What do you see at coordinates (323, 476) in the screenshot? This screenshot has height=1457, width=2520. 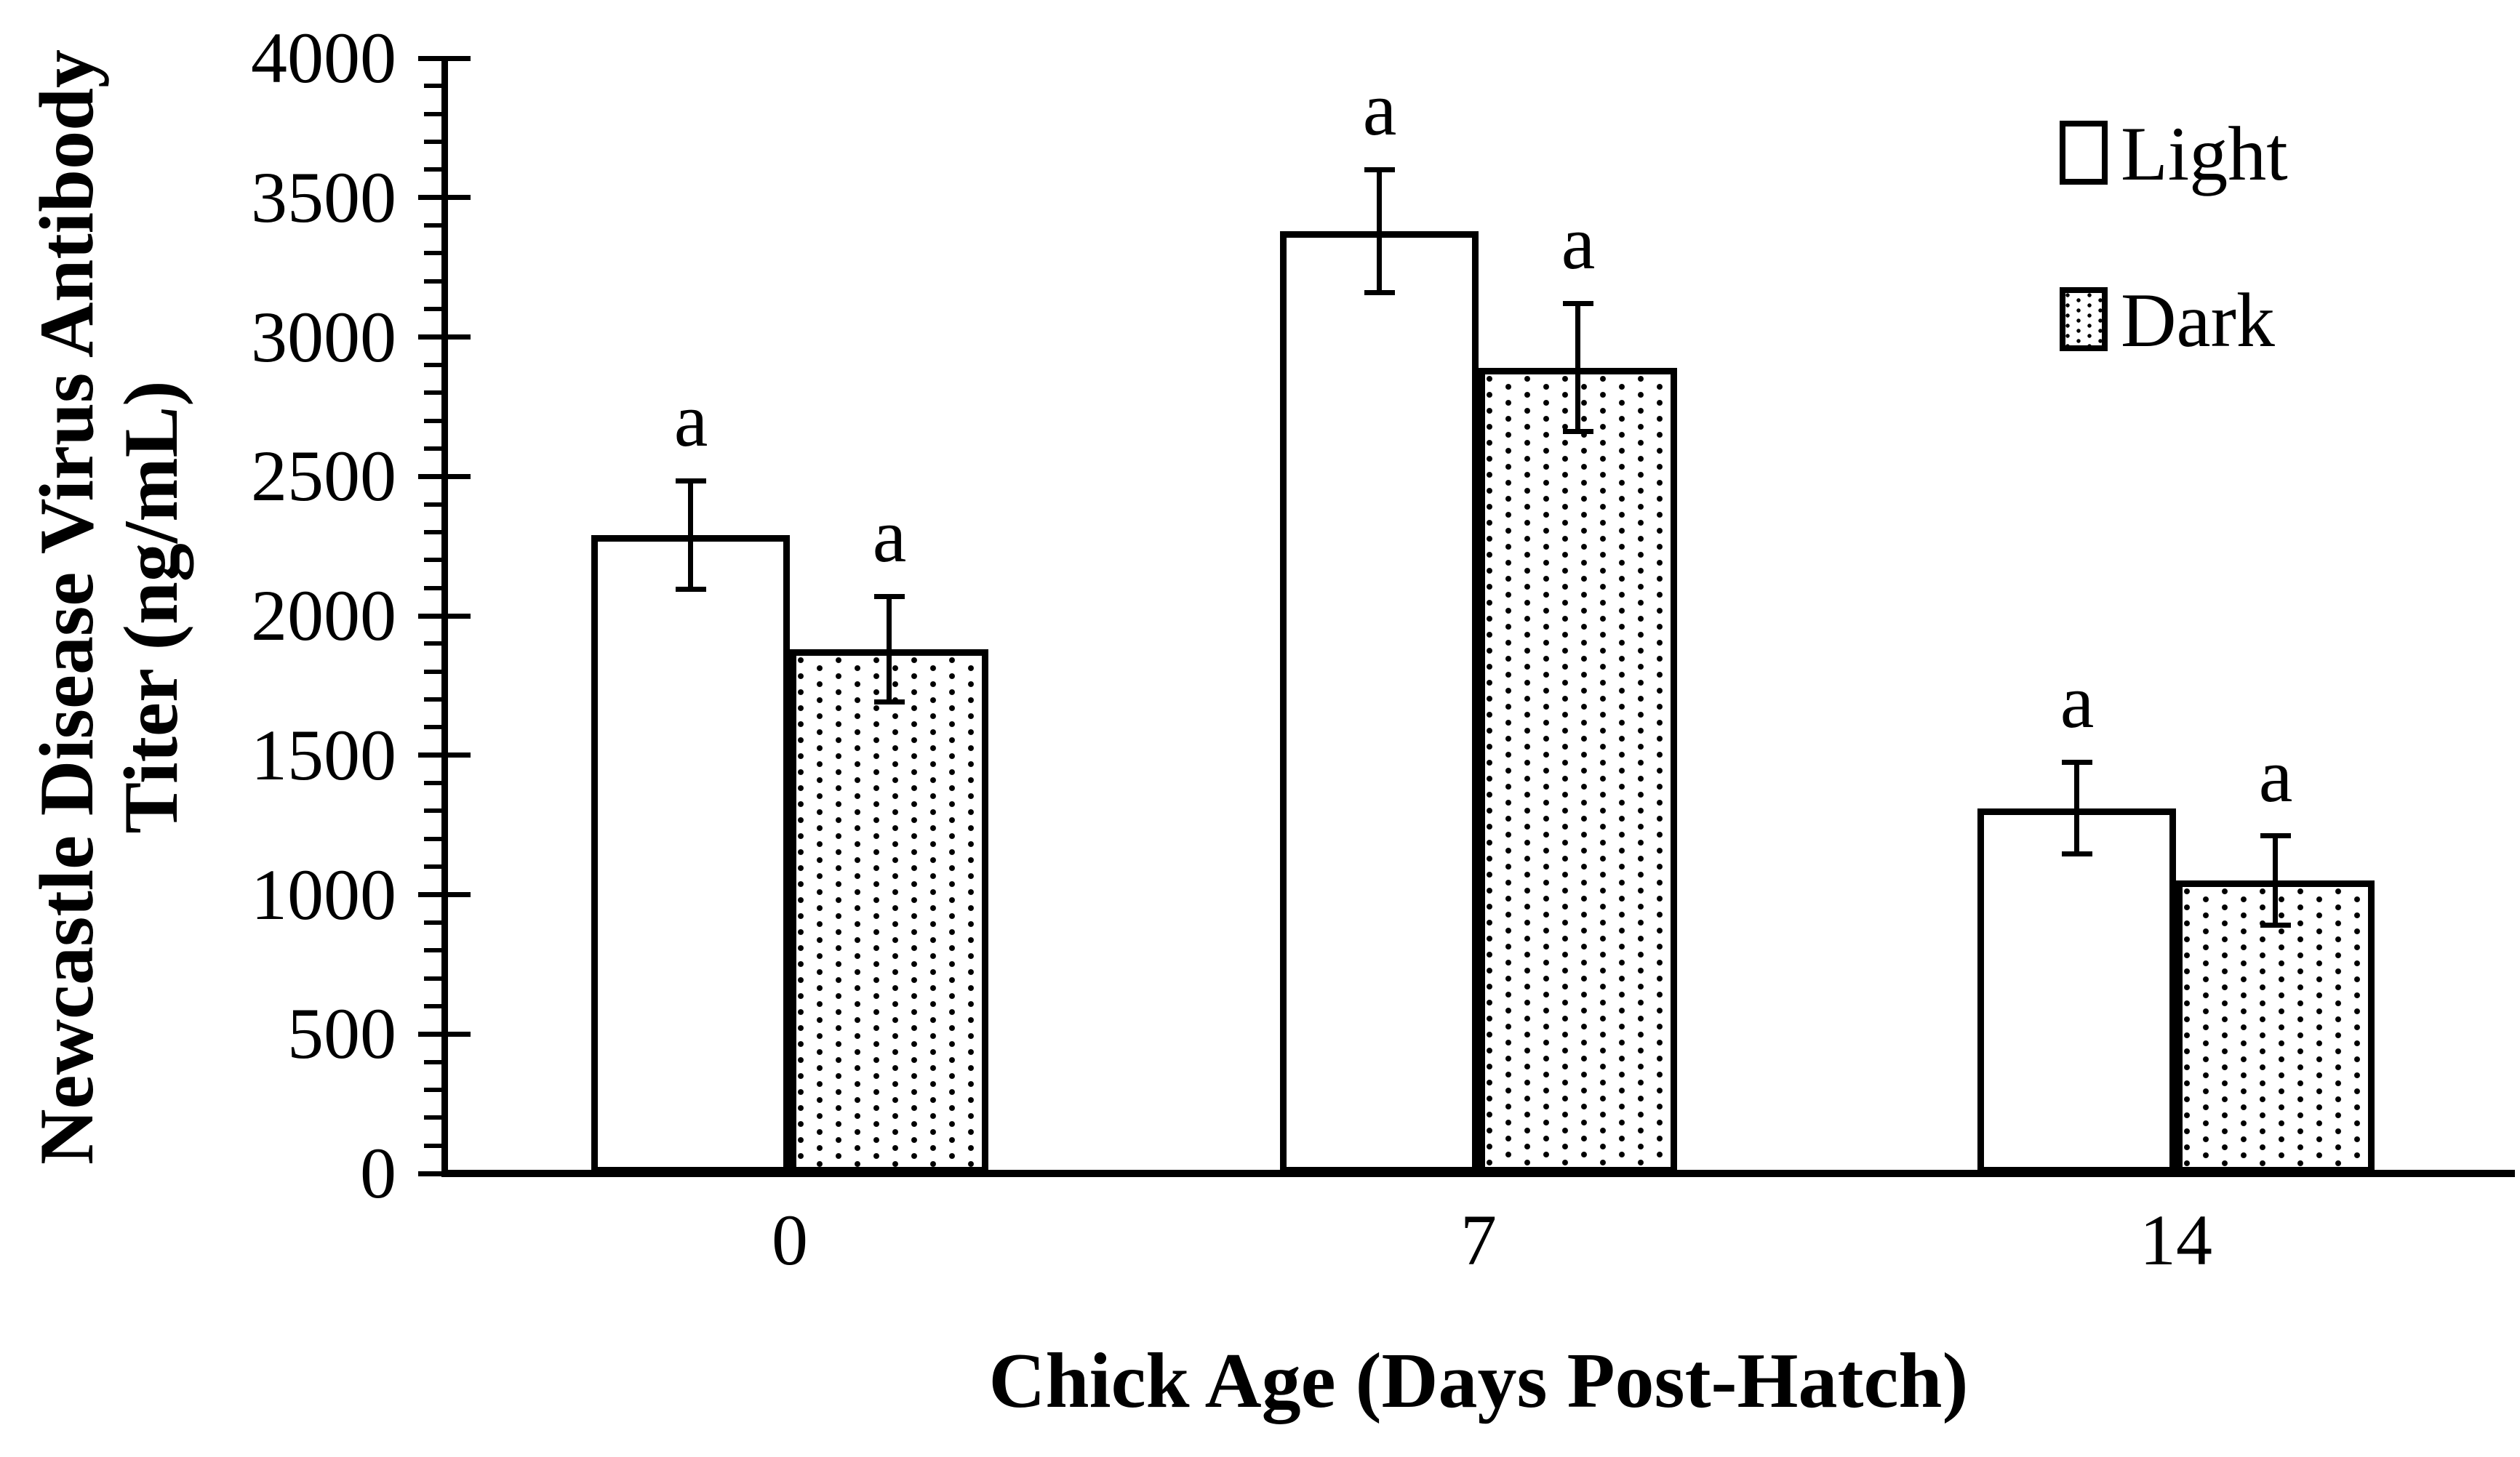 I see `y-tick-label: 2500` at bounding box center [323, 476].